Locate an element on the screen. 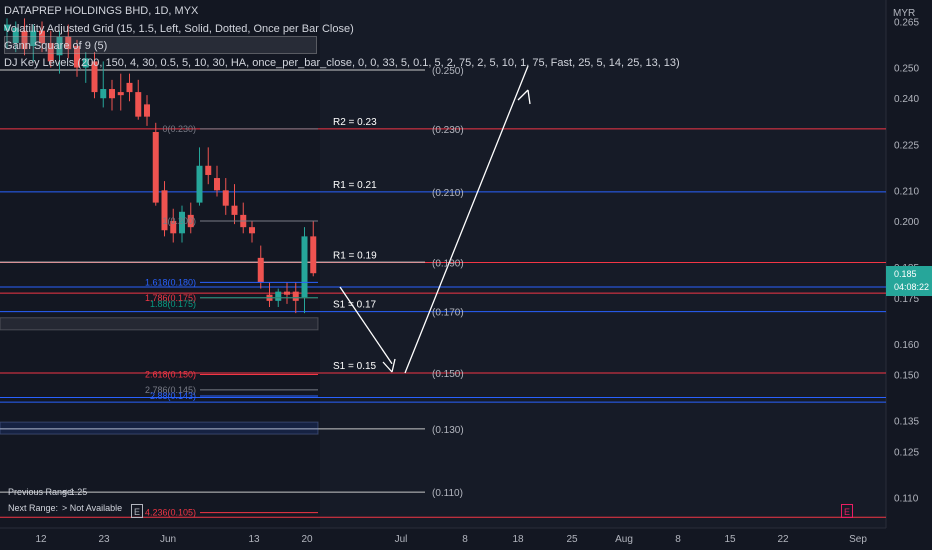 The image size is (932, 550). red-level-bracket: (0.230) is located at coordinates (448, 130).